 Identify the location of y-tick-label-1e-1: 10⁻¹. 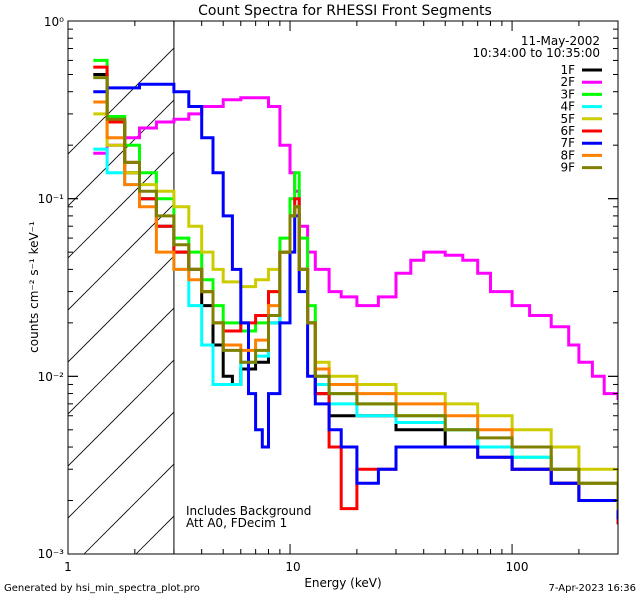
(51, 199).